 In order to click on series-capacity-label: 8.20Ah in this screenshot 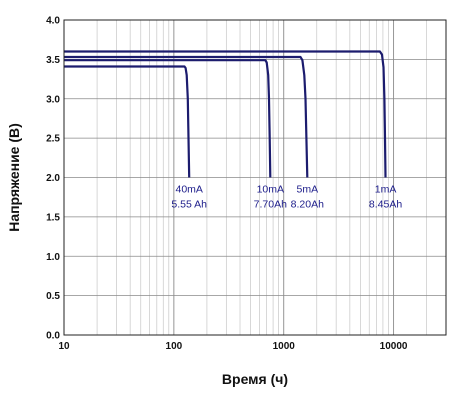, I will do `click(307, 205)`.